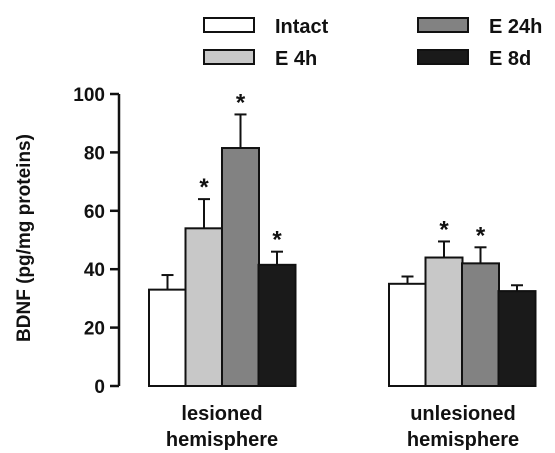 The image size is (555, 453). What do you see at coordinates (94, 270) in the screenshot?
I see `y-tick-label: 40` at bounding box center [94, 270].